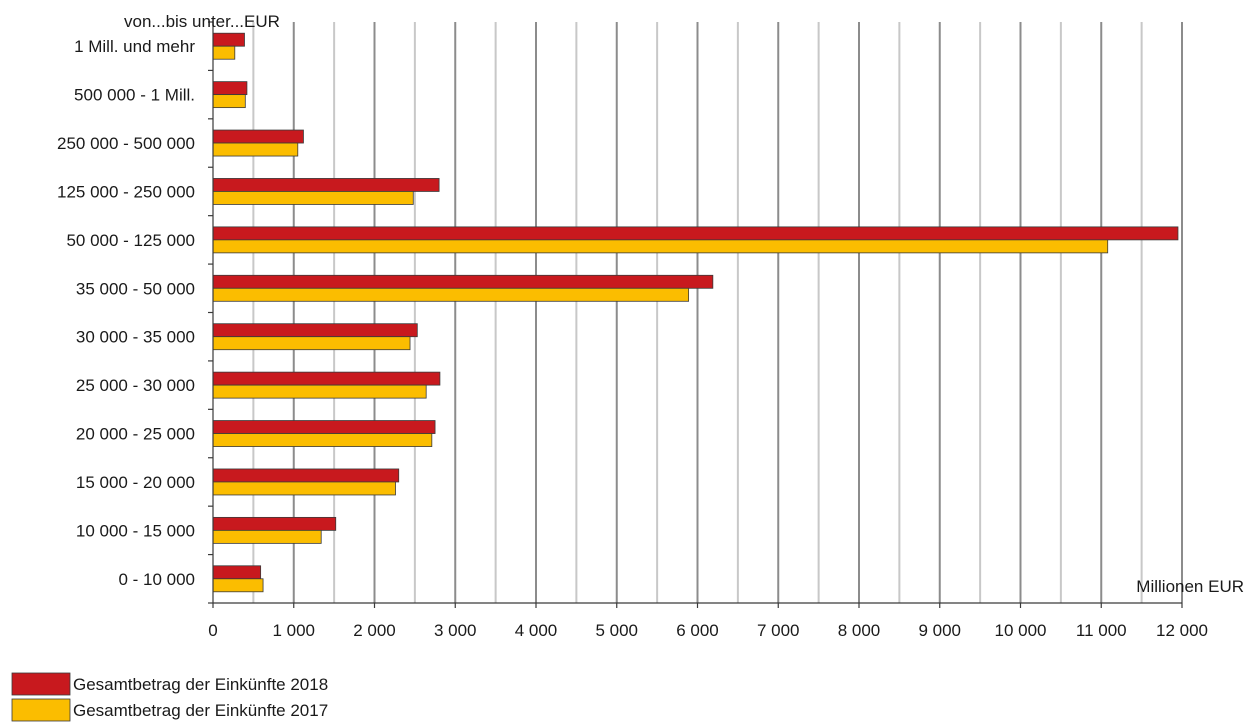 This screenshot has width=1258, height=723. Describe the element at coordinates (859, 630) in the screenshot. I see `x-tick-label: 8 000` at that location.